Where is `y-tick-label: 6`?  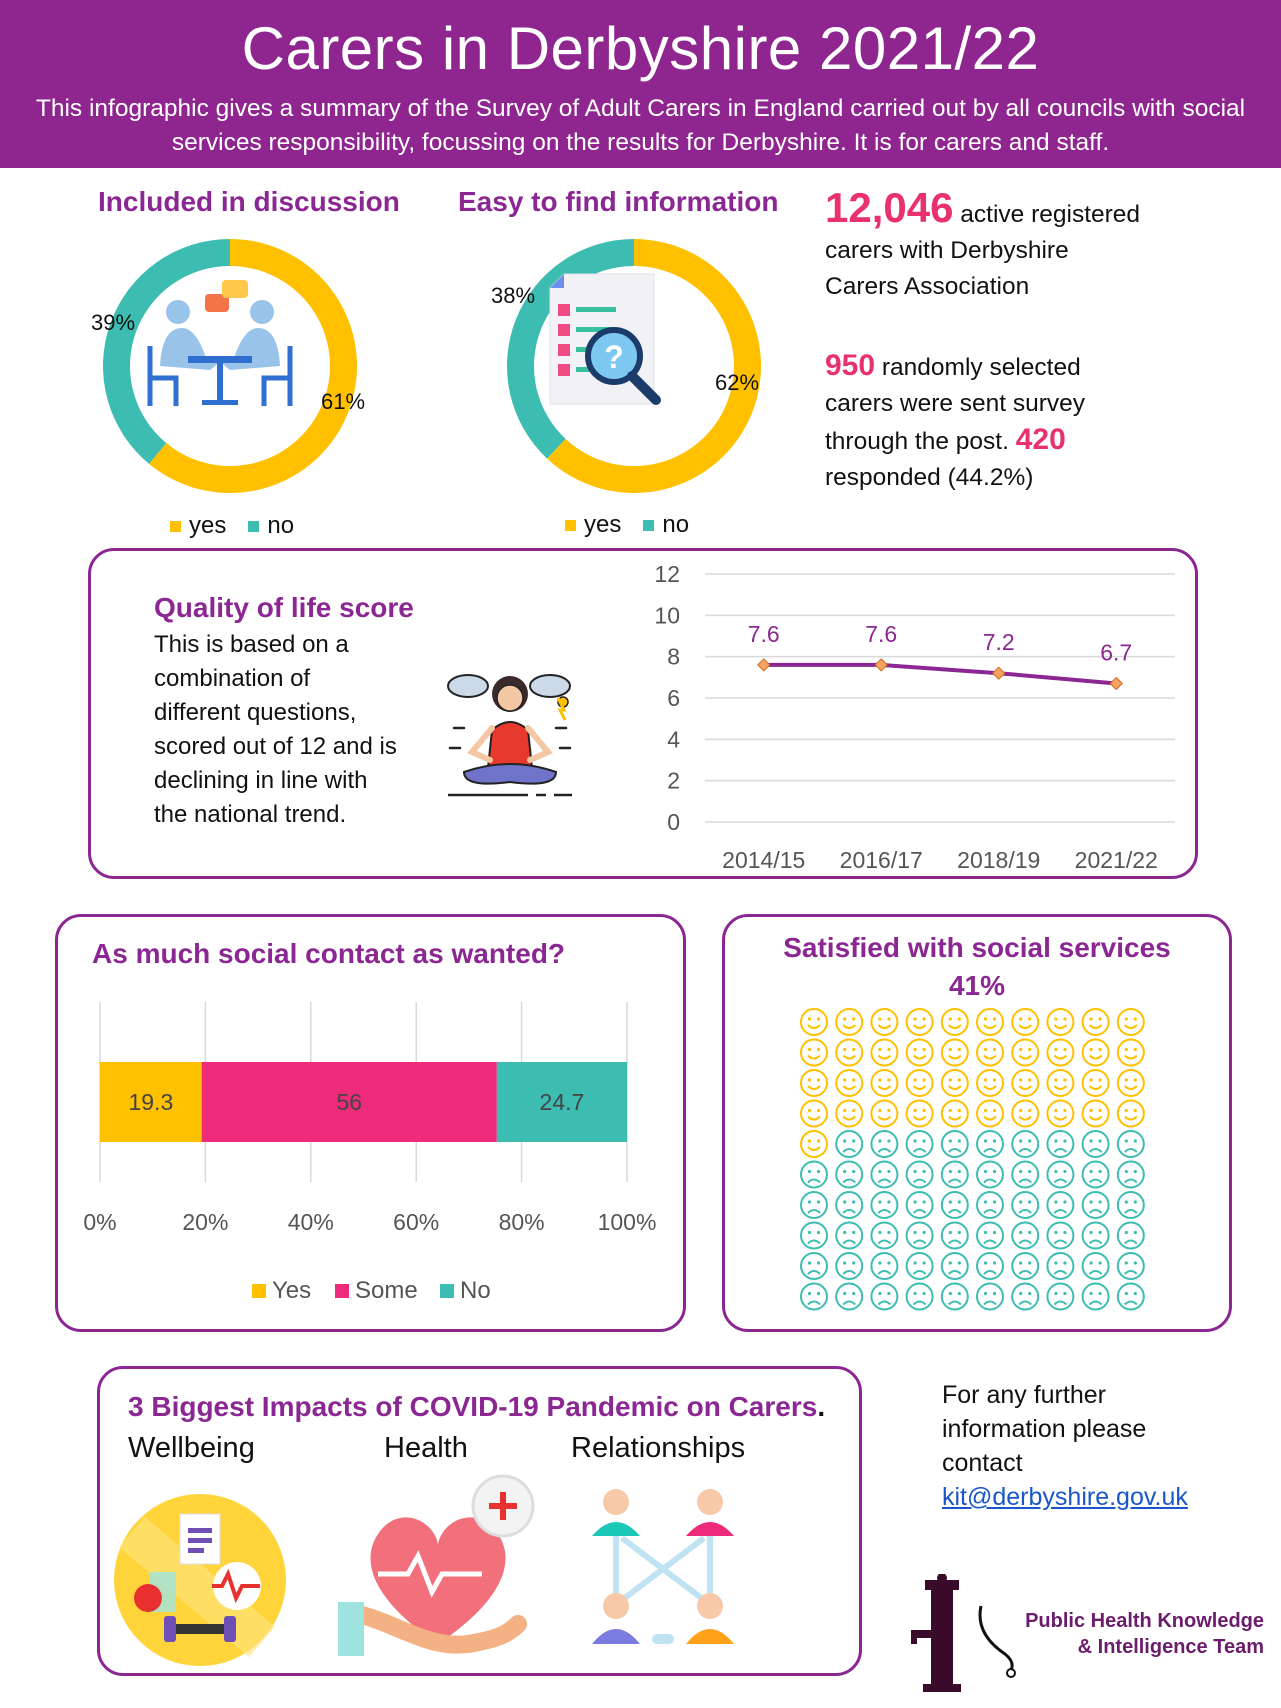
y-tick-label: 6 is located at coordinates (673, 698).